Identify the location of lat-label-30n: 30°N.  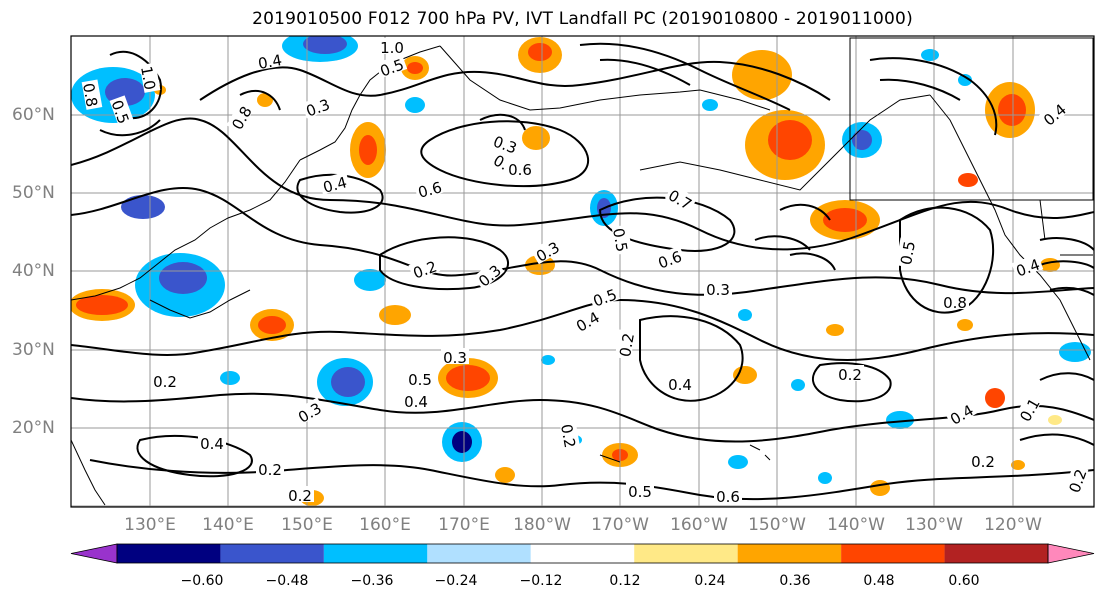
(33, 350).